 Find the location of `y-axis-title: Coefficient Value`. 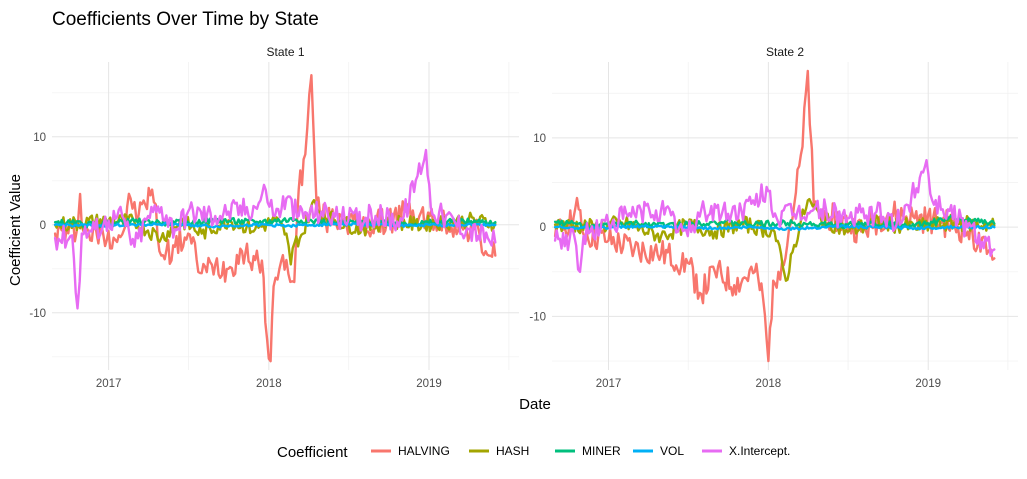

y-axis-title: Coefficient Value is located at coordinates (15, 230).